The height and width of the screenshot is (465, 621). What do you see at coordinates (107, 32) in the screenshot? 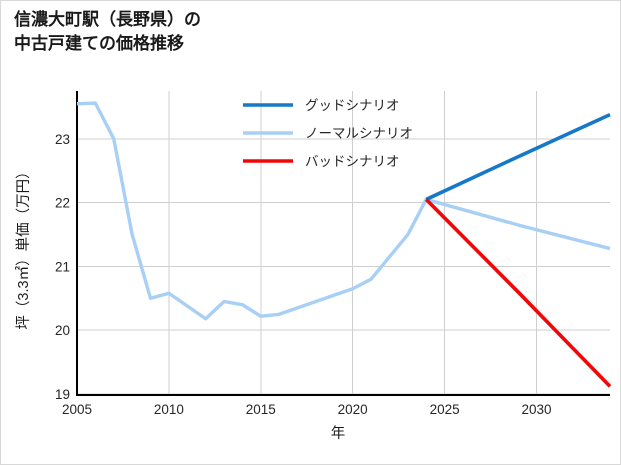
I see `page-title: 信濃大町駅（長野県）の 中古戸建ての価格推移` at bounding box center [107, 32].